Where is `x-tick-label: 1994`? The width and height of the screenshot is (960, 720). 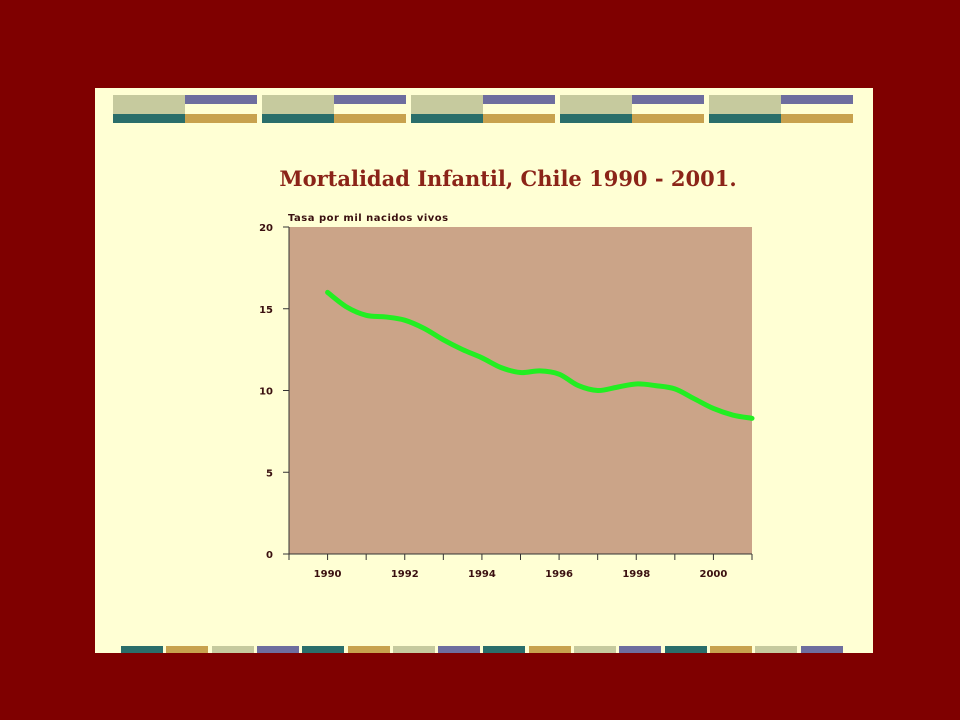
x-tick-label: 1994 is located at coordinates (482, 574).